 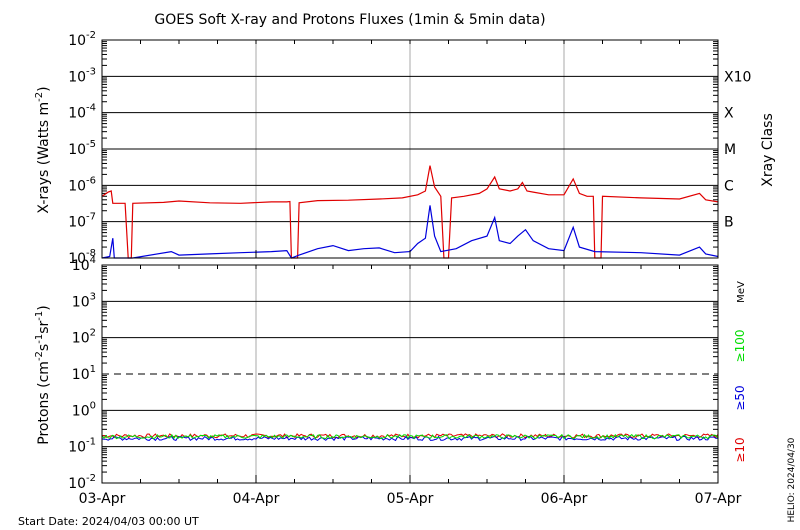 What do you see at coordinates (564, 499) in the screenshot?
I see `x-tick-label: 06-Apr` at bounding box center [564, 499].